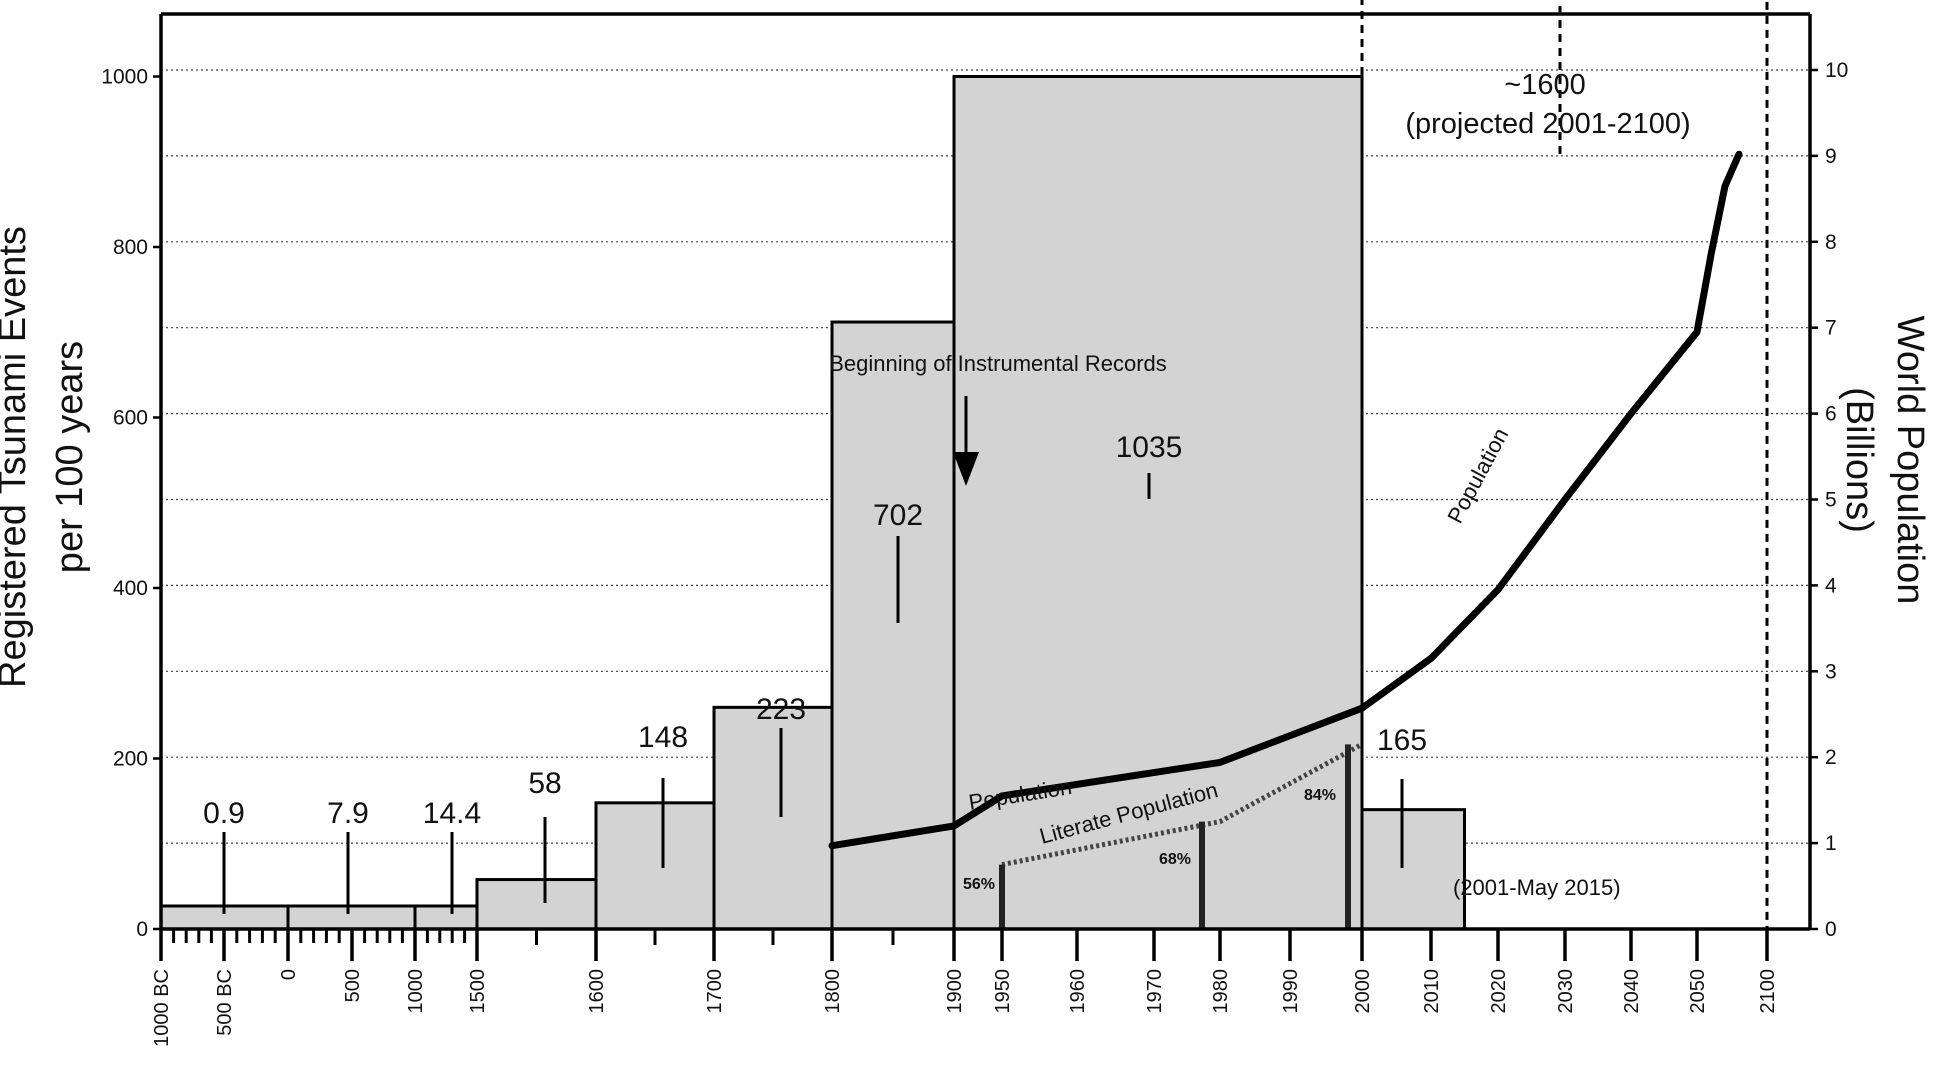 Image resolution: width=1948 pixels, height=1087 pixels. What do you see at coordinates (1831, 843) in the screenshot?
I see `right-tick-label: 1` at bounding box center [1831, 843].